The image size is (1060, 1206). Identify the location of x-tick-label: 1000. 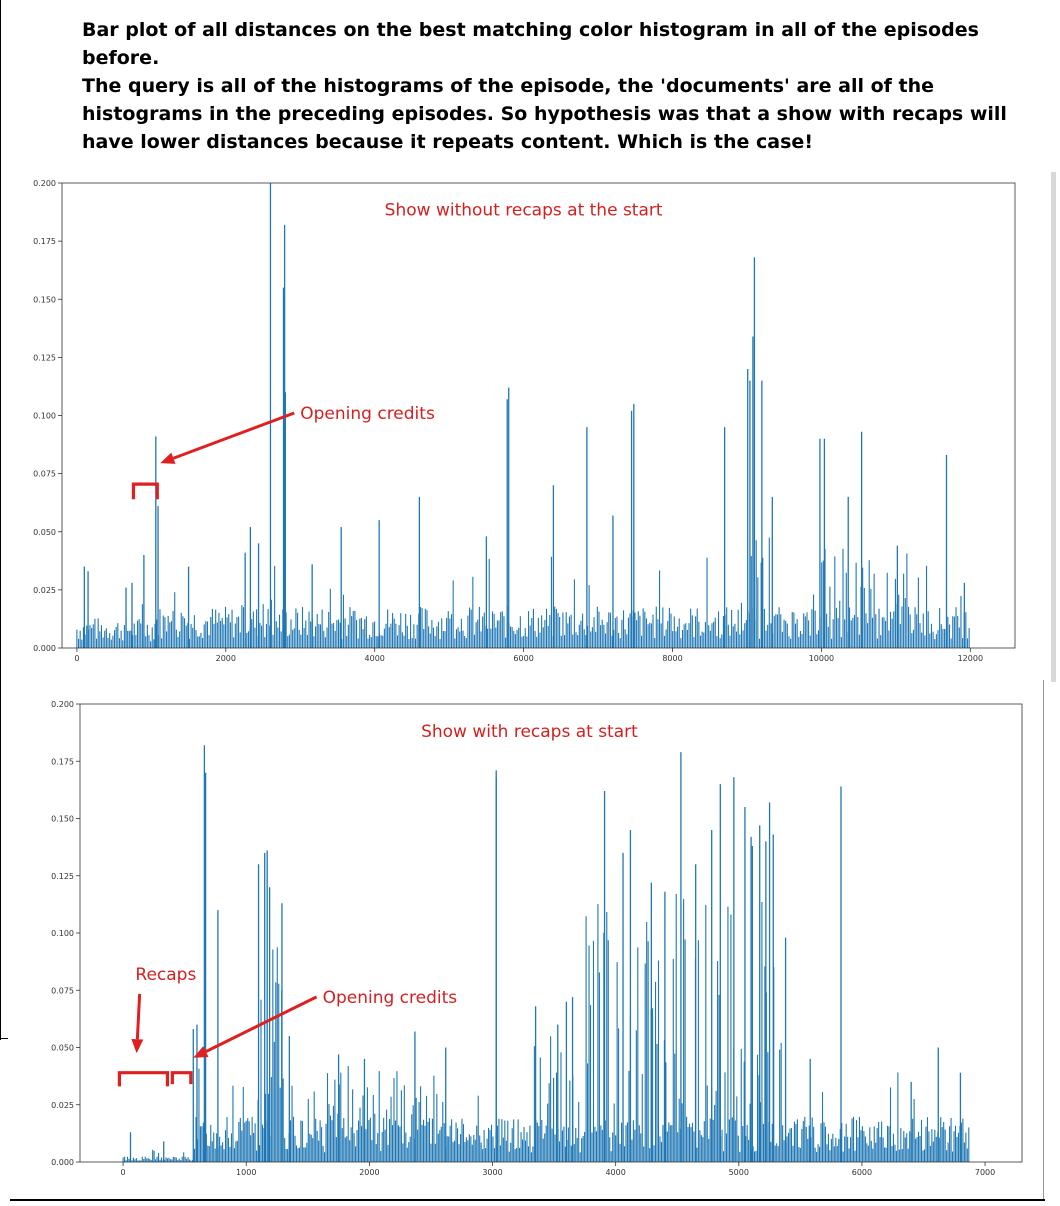
(246, 1172).